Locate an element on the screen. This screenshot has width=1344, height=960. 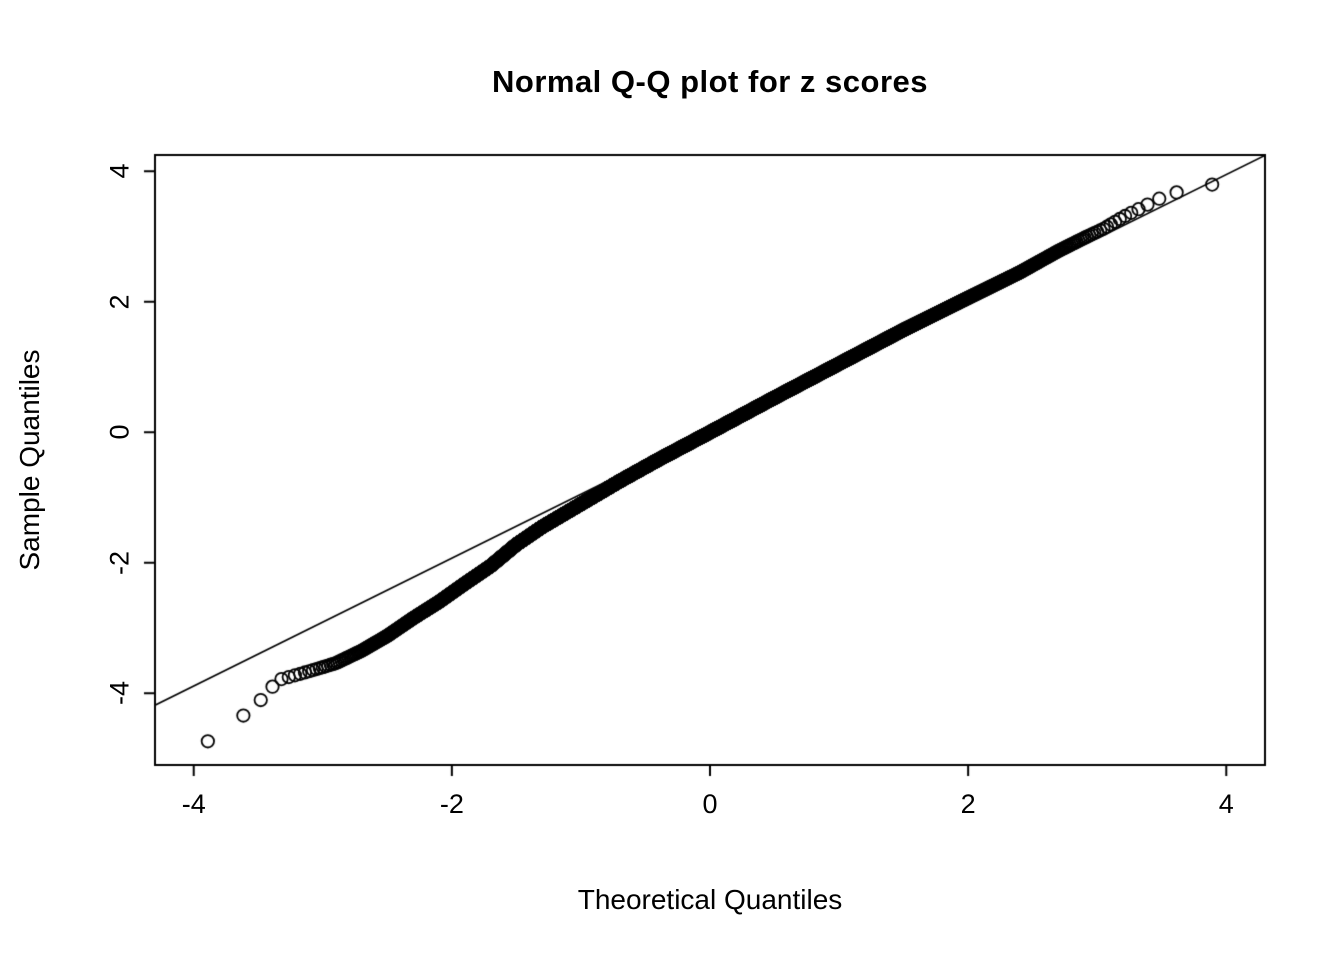
y-tick-label: 4 is located at coordinates (119, 171).